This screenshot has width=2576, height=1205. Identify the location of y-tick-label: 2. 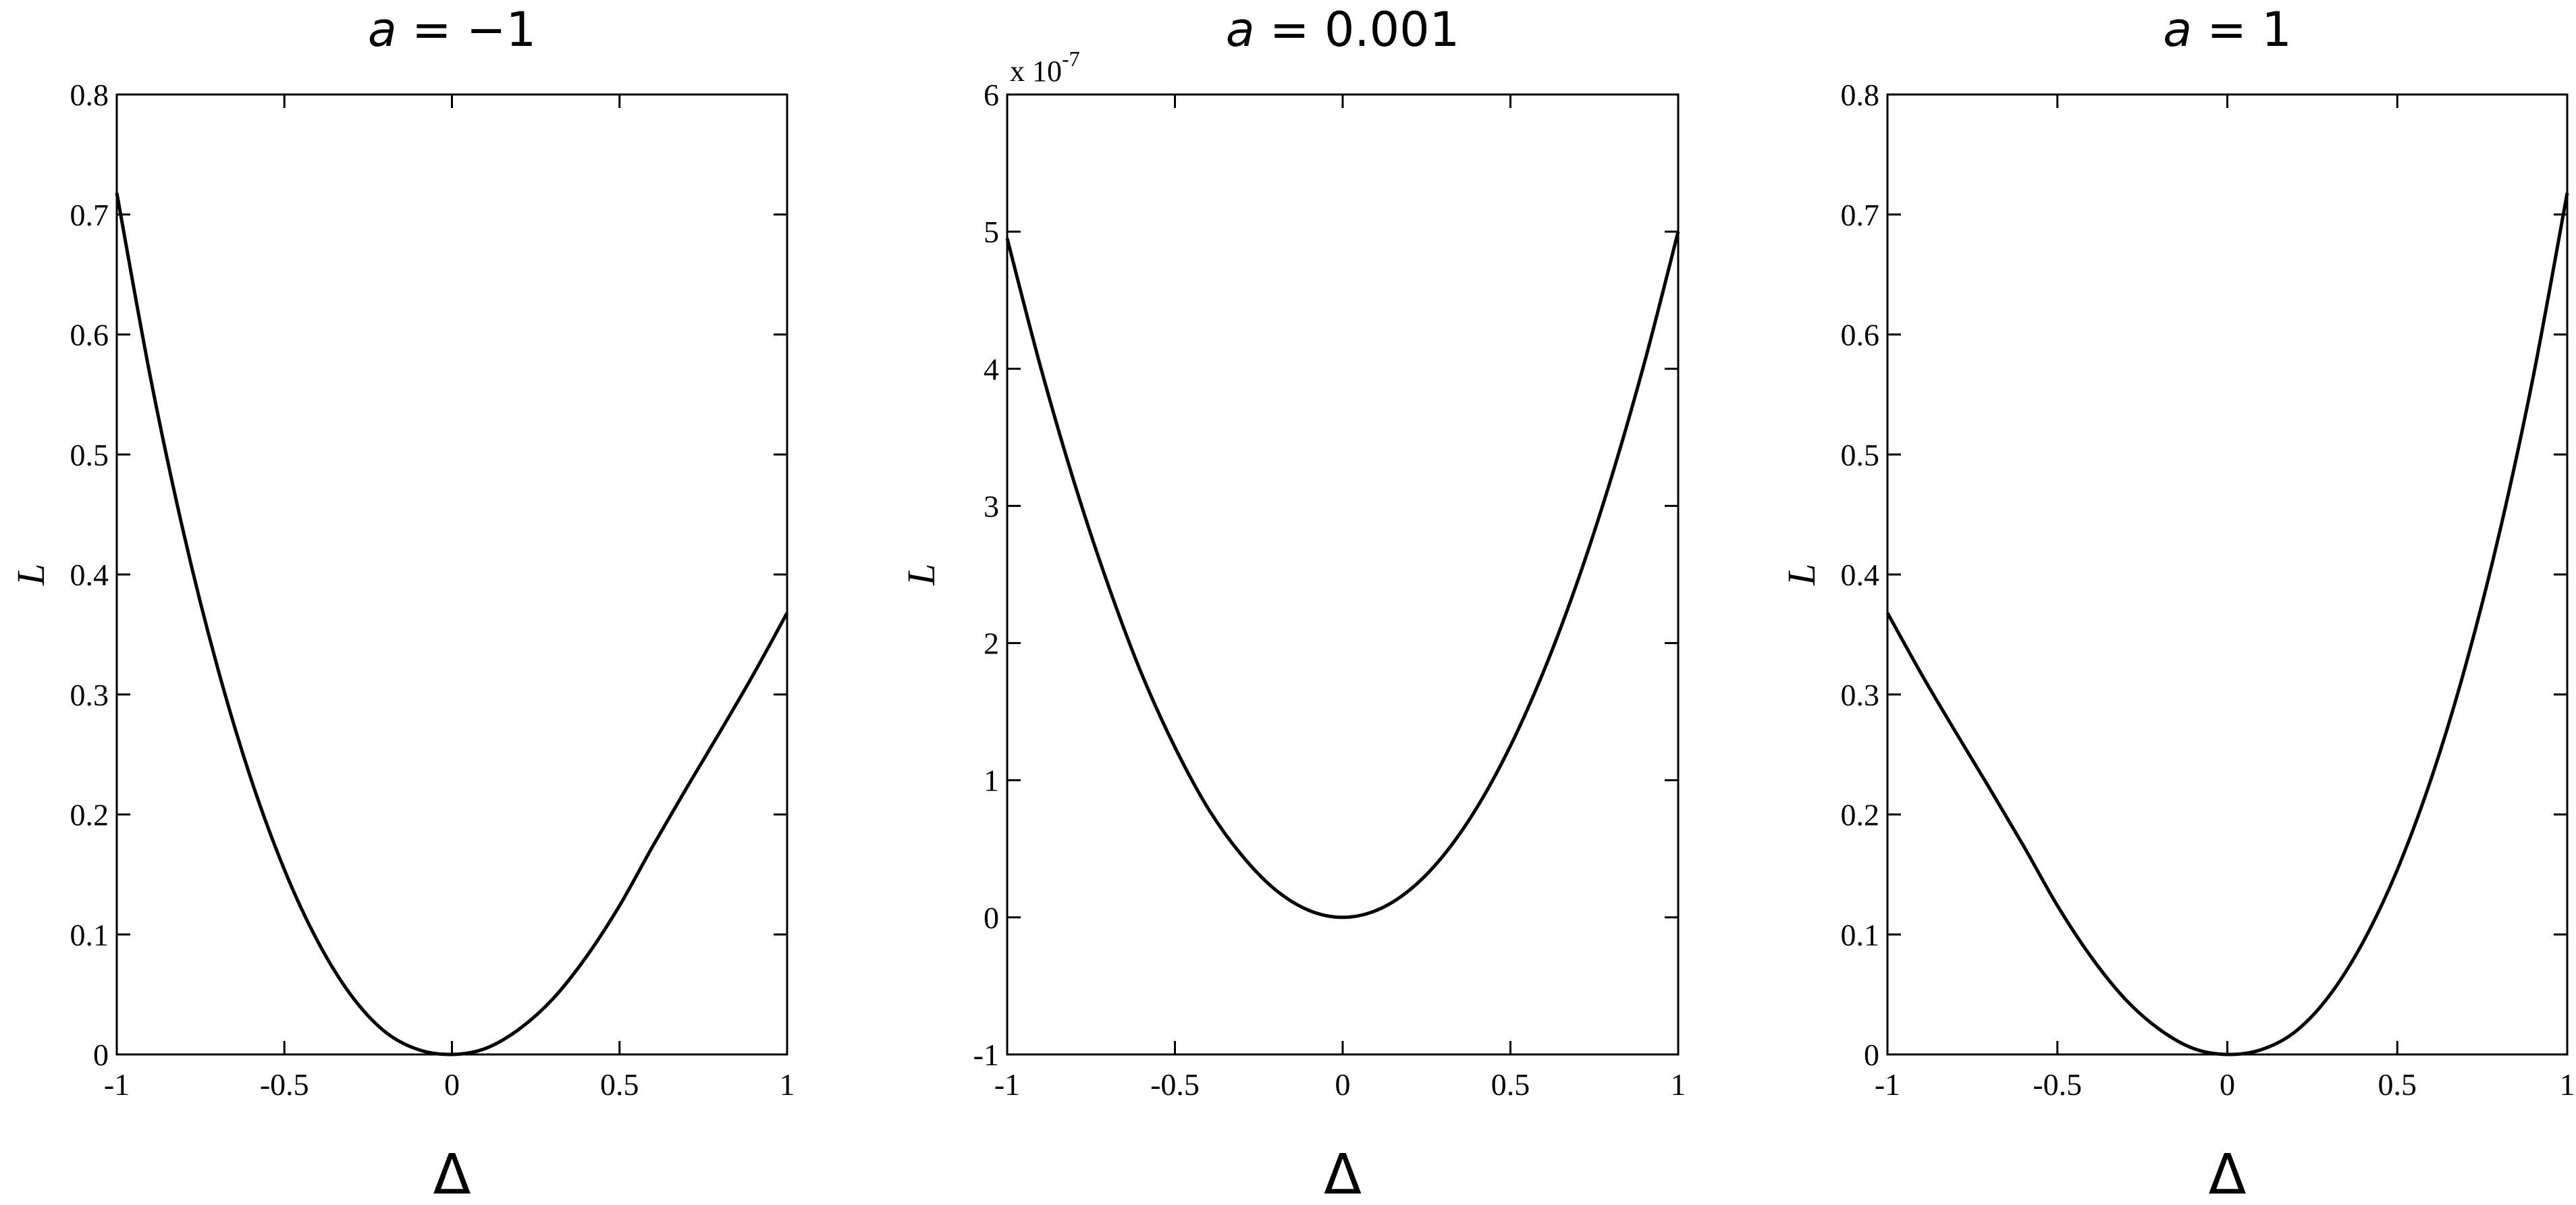
(991, 643).